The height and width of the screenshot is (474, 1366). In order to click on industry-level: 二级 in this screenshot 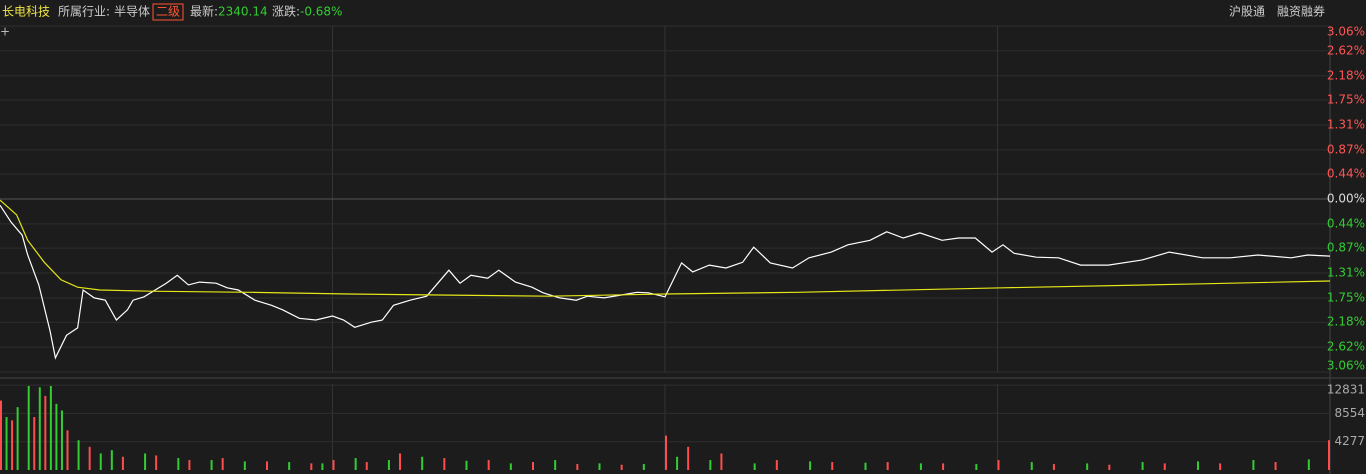, I will do `click(168, 12)`.